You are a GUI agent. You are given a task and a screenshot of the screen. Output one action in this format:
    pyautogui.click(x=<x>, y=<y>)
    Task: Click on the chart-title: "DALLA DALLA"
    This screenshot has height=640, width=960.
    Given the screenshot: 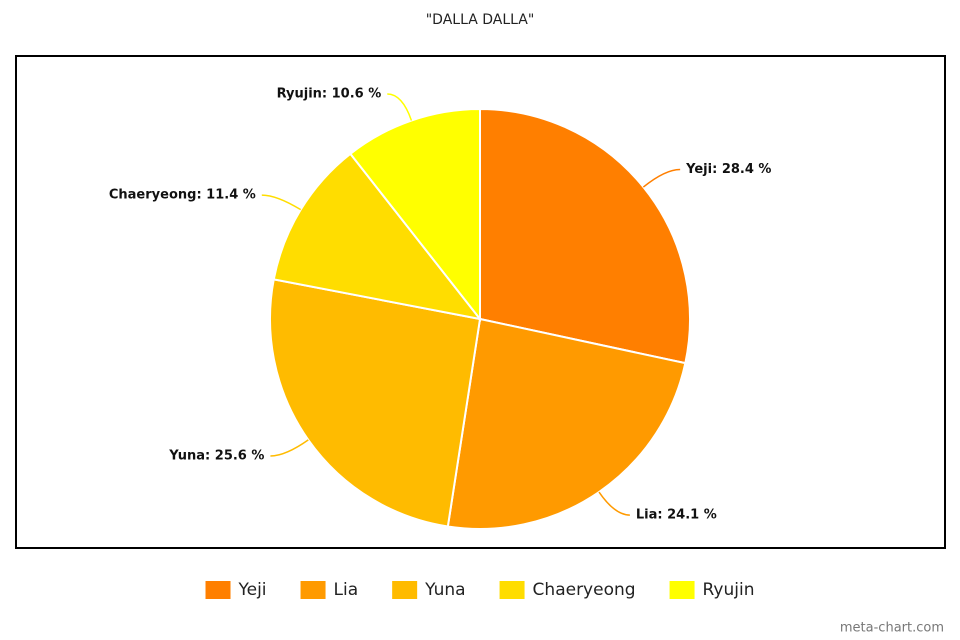 What is the action you would take?
    pyautogui.click(x=480, y=20)
    